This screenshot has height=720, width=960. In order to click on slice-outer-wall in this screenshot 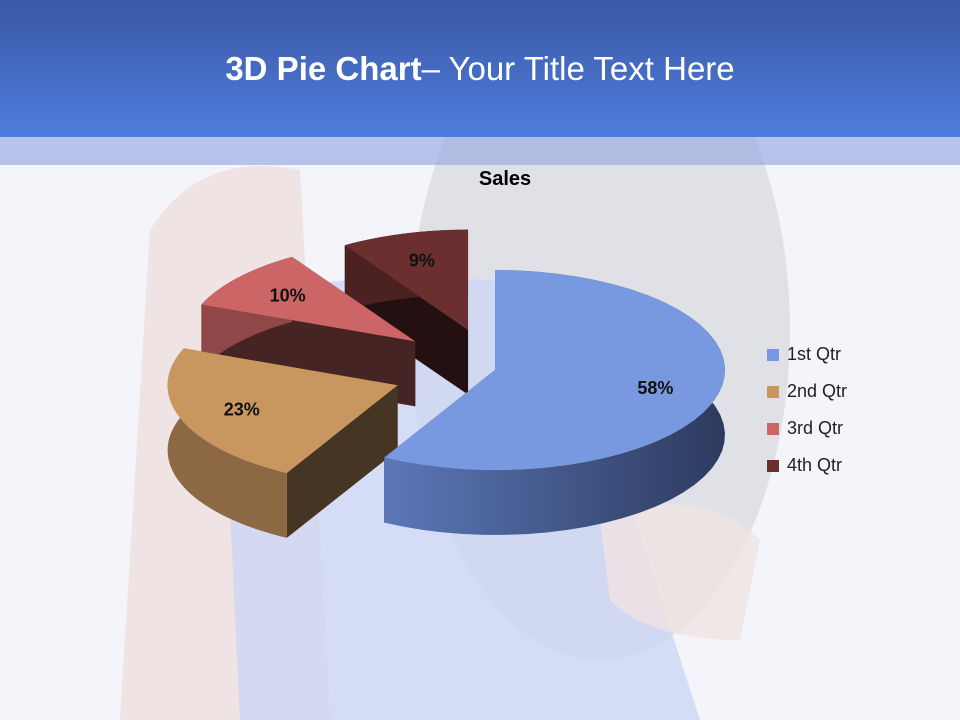, I will do `click(227, 443)`.